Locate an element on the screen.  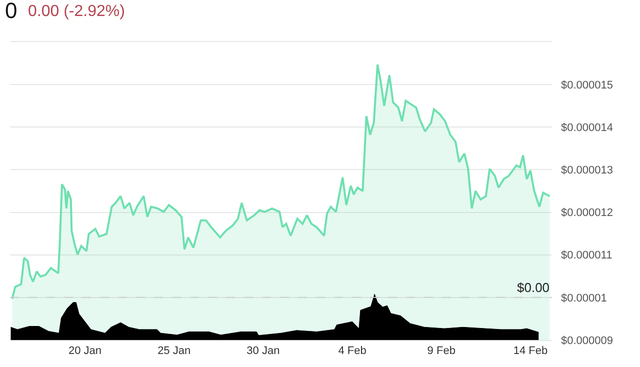
y-tick-label: $0.00001 is located at coordinates (584, 298).